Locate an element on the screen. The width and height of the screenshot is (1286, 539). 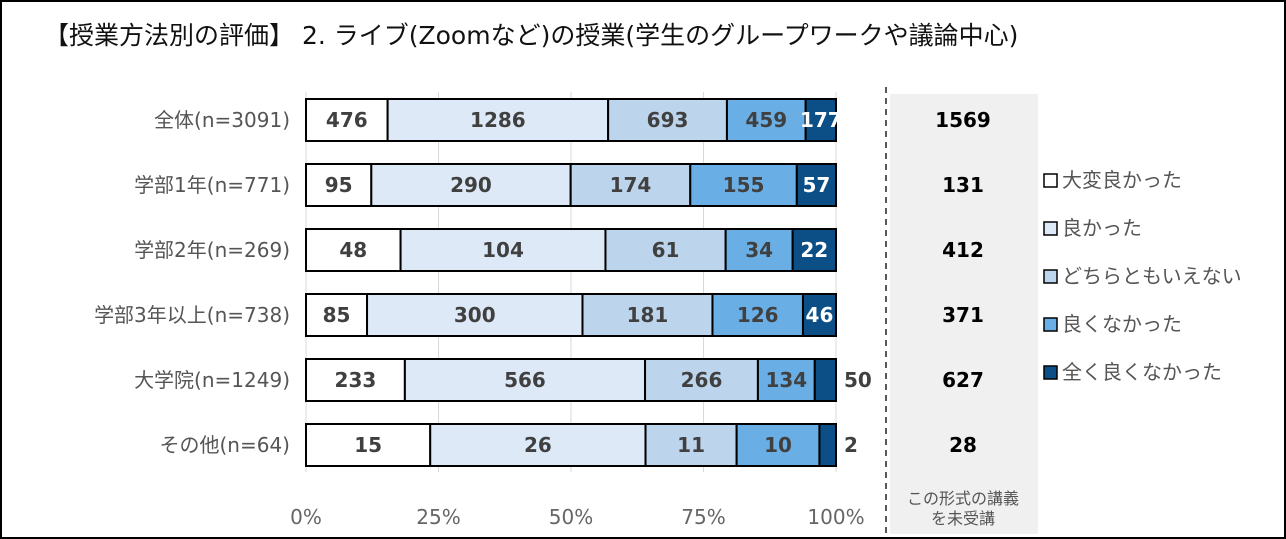
data-label: 46 is located at coordinates (820, 315).